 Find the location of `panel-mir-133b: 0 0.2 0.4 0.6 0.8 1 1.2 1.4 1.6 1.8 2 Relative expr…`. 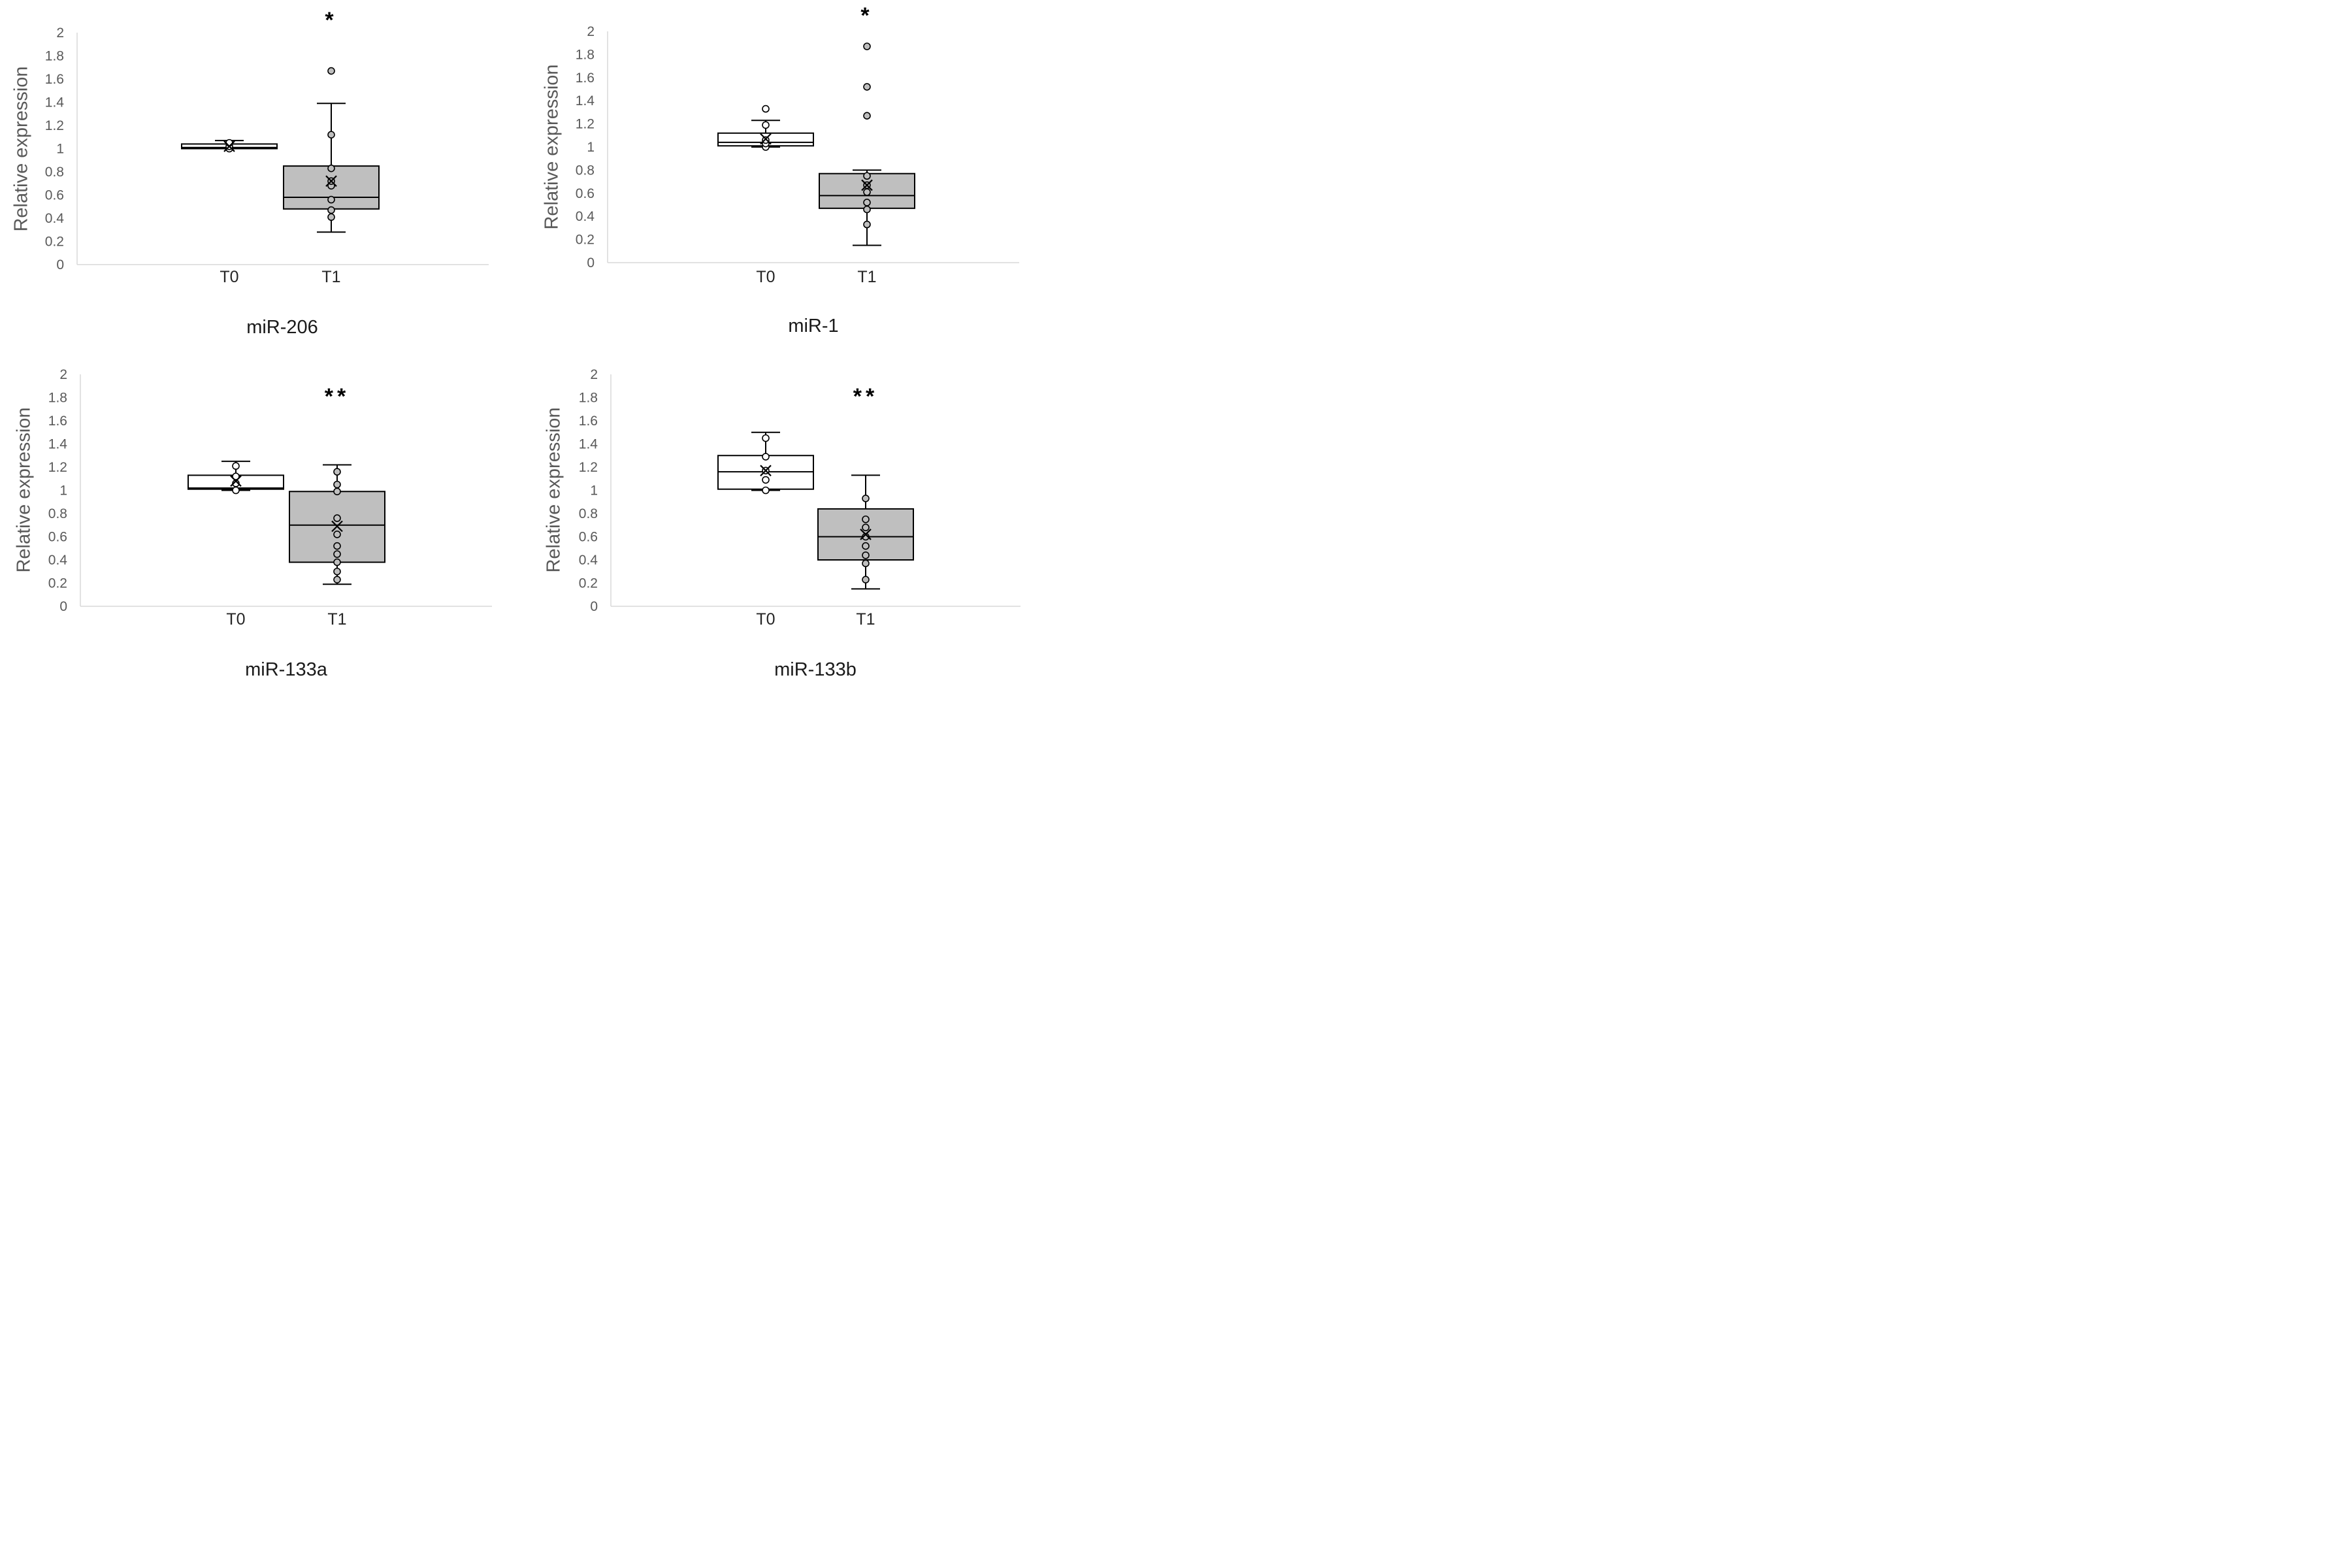

panel-mir-133b: 0 0.2 0.4 0.6 0.8 1 1.2 1.4 1.6 1.8 2 Relative expr… is located at coordinates (782, 523).